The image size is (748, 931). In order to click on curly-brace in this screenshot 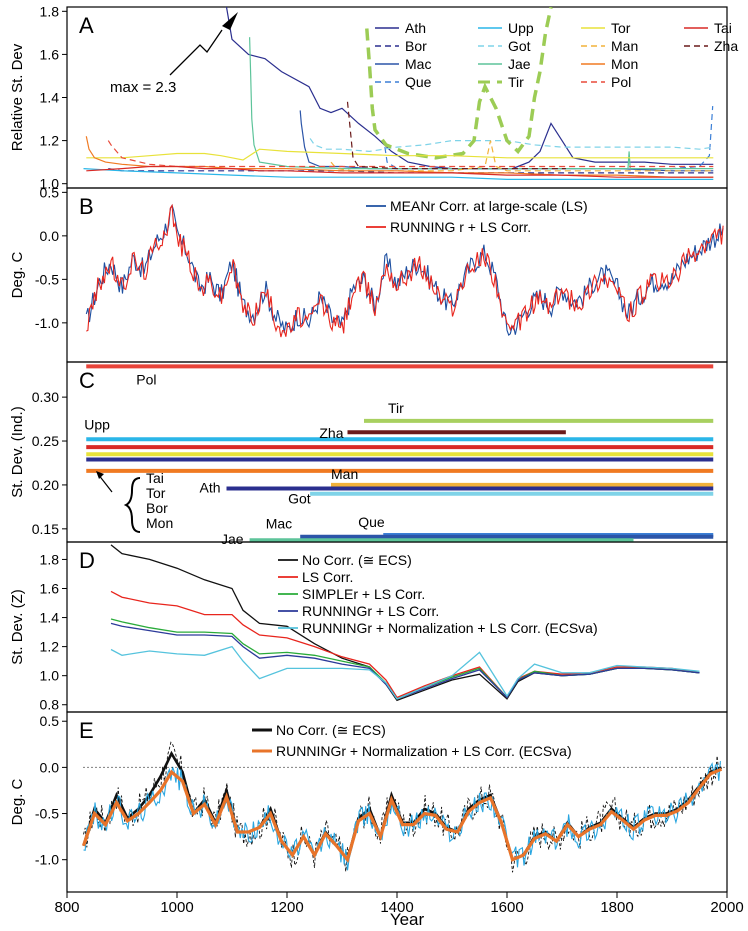, I will do `click(132, 505)`.